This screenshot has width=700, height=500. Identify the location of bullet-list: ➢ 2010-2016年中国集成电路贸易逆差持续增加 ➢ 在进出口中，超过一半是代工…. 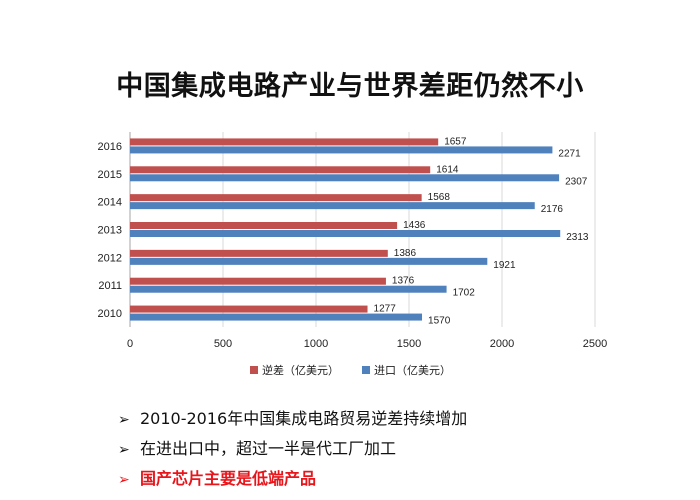
(292, 449).